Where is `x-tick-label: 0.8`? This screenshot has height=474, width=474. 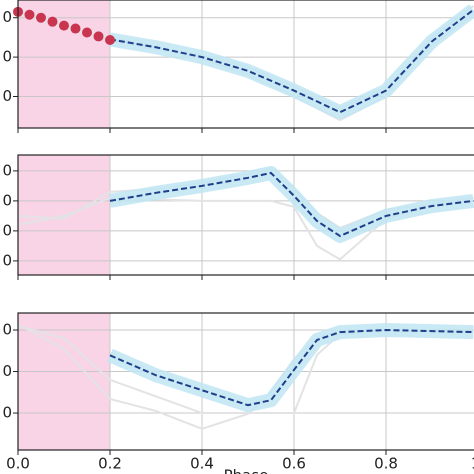
x-tick-label: 0.8 is located at coordinates (386, 464).